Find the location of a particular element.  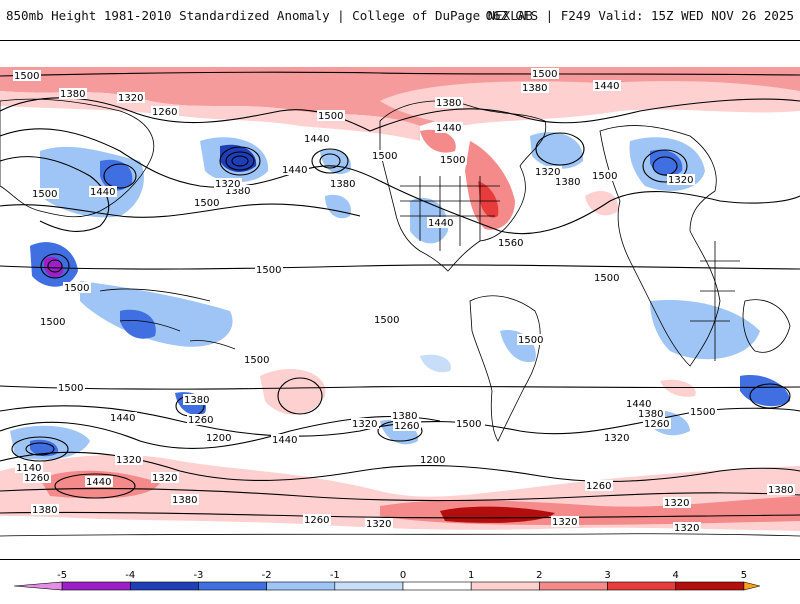

colorbar-tick-label: 4 is located at coordinates (676, 575).